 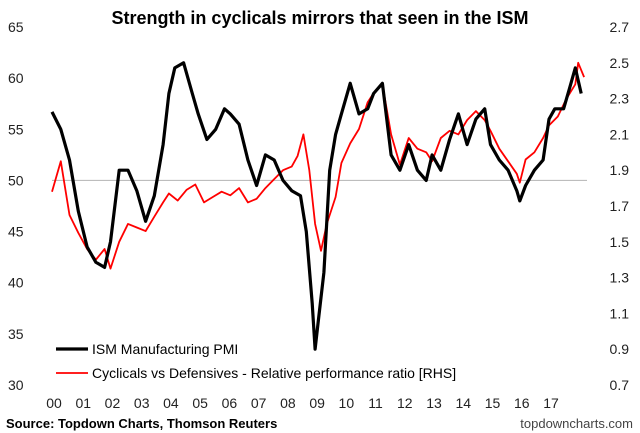 What do you see at coordinates (16, 129) in the screenshot?
I see `left-tick-label: 55` at bounding box center [16, 129].